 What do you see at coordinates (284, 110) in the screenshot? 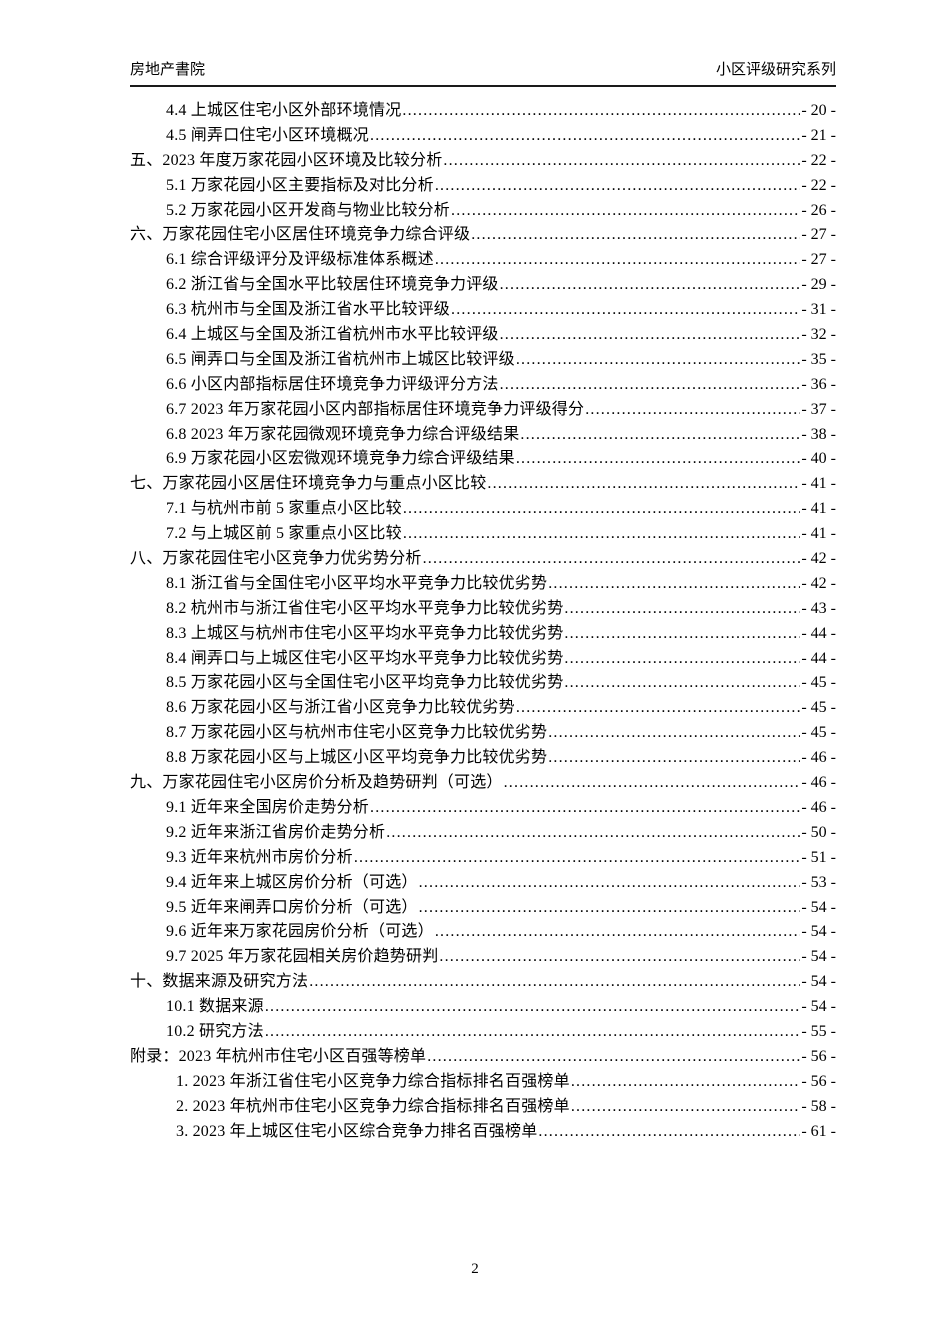
I see `toc-entry-label: 4.4 上城区住宅小区外部环境情况` at bounding box center [284, 110].